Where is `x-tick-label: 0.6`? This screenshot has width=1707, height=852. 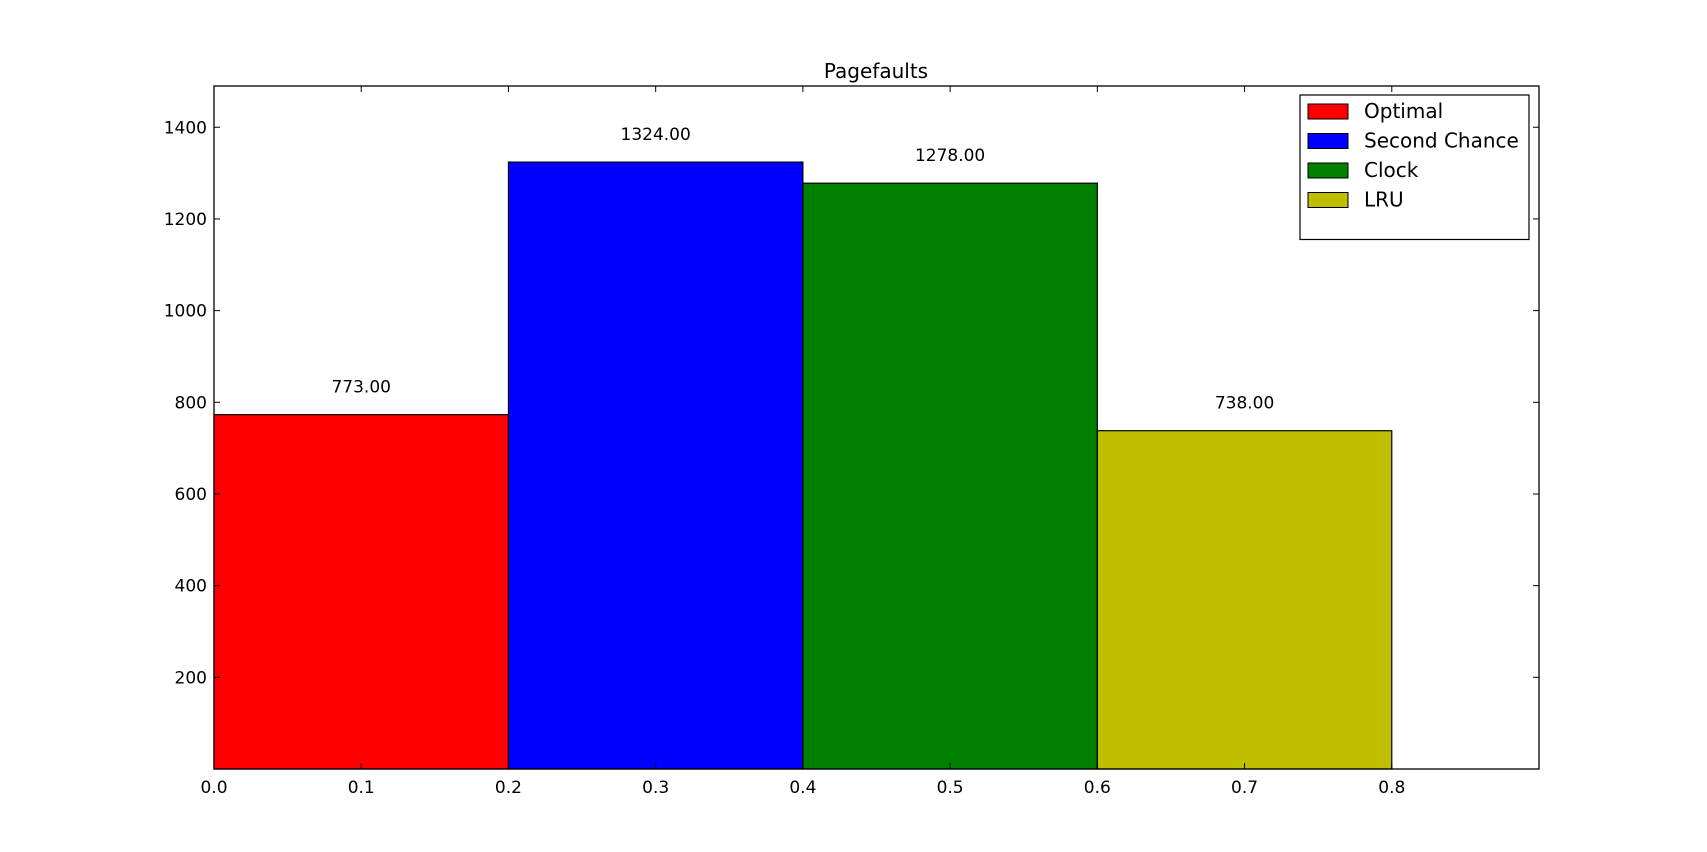
x-tick-label: 0.6 is located at coordinates (1097, 788).